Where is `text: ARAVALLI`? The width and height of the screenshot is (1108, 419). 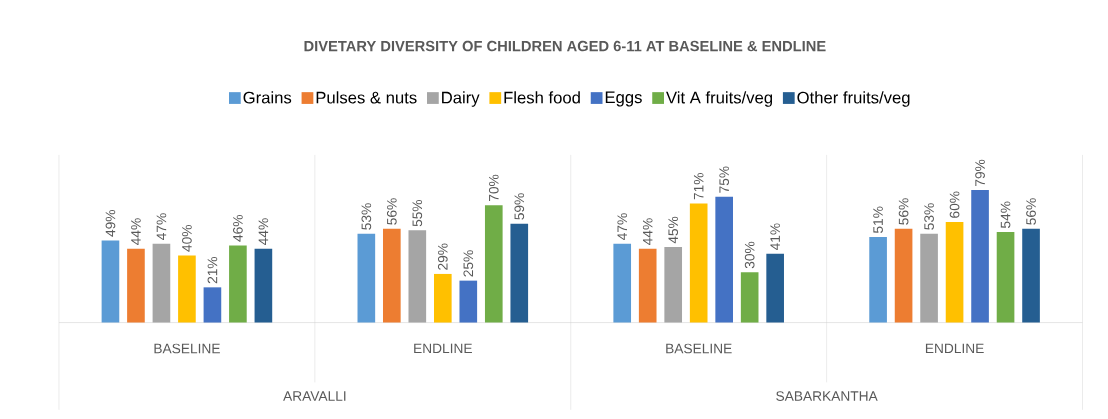 text: ARAVALLI is located at coordinates (314, 396).